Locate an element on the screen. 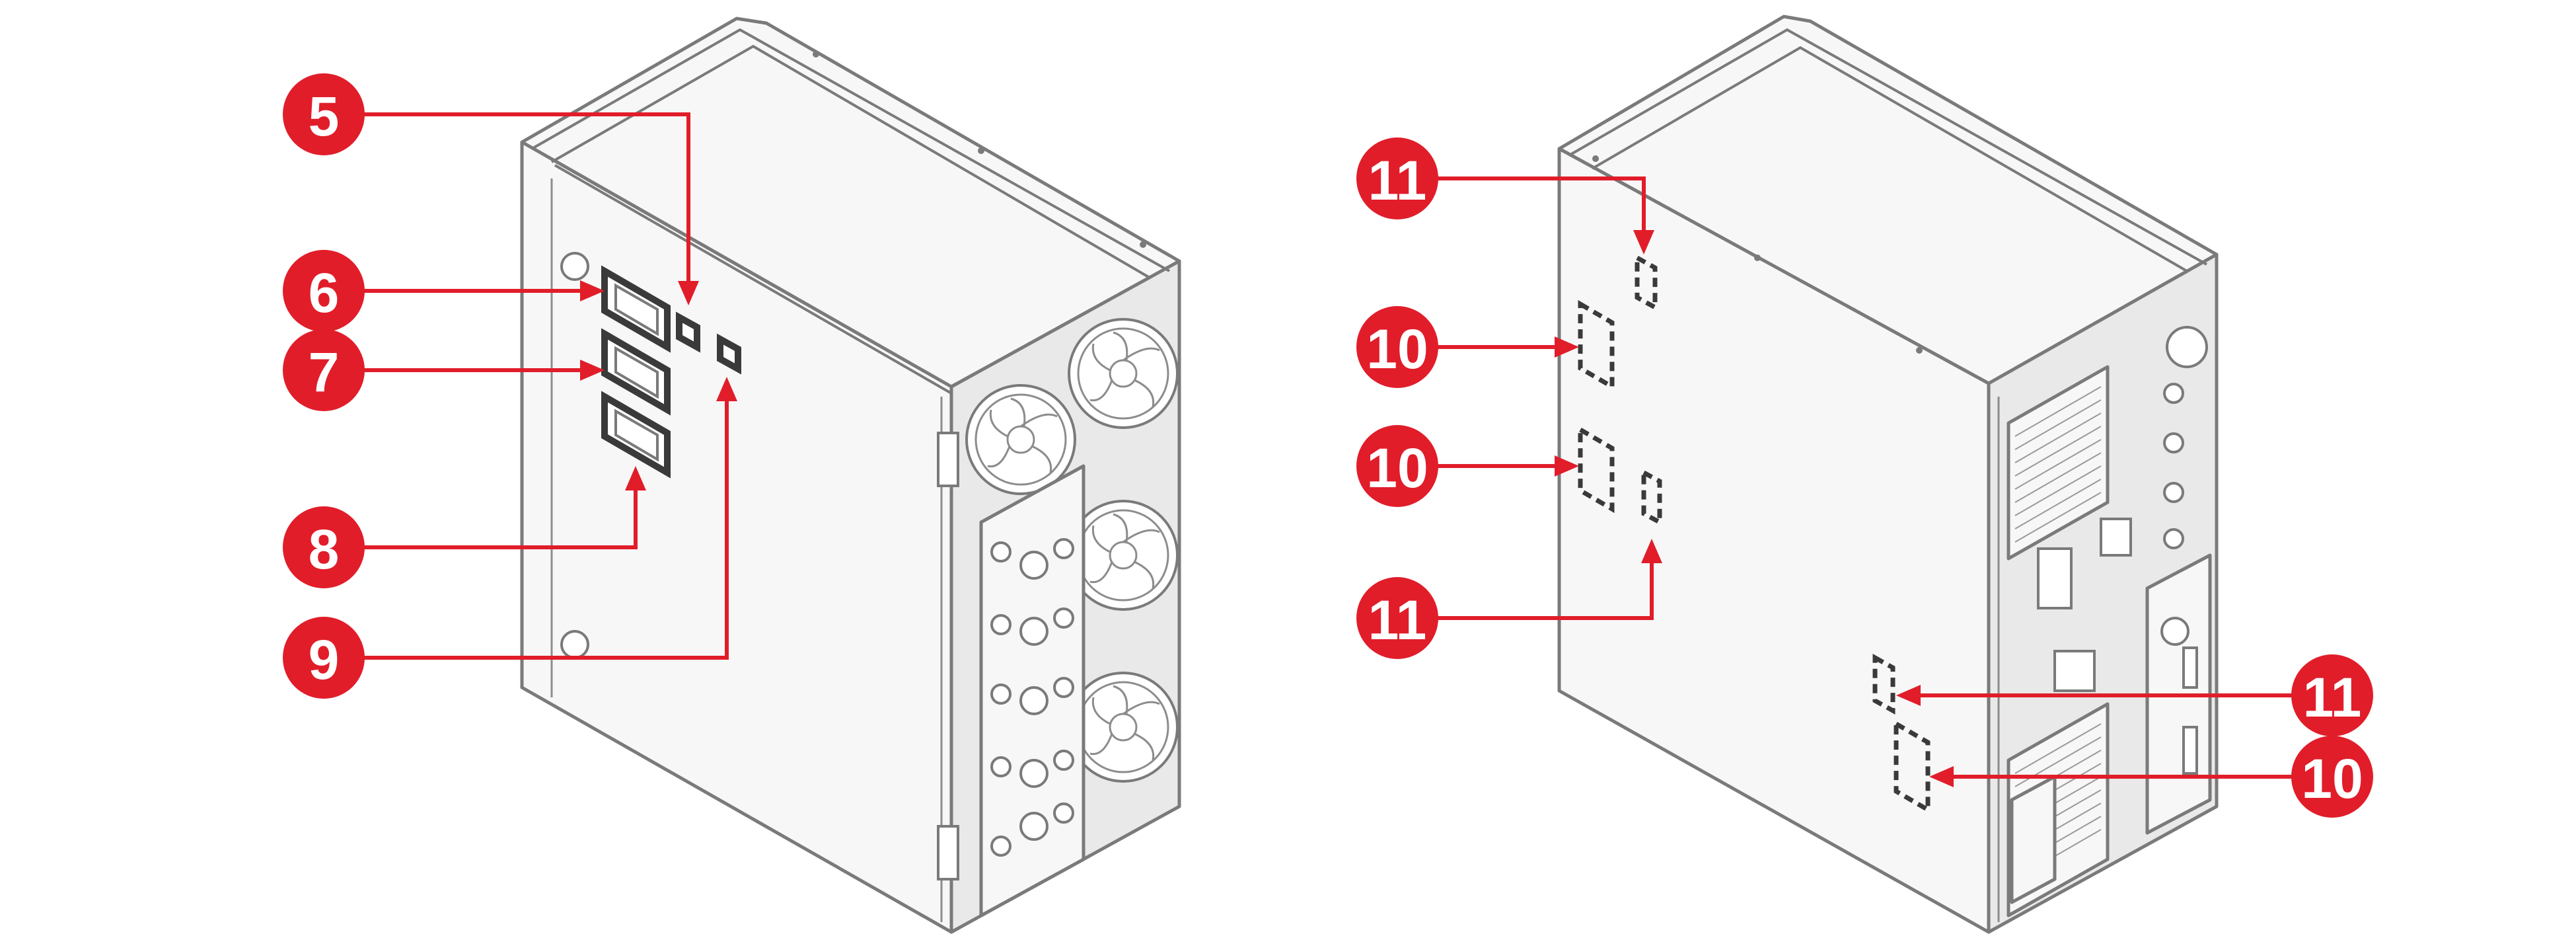  callout-11-lower: 11 is located at coordinates (2332, 695).